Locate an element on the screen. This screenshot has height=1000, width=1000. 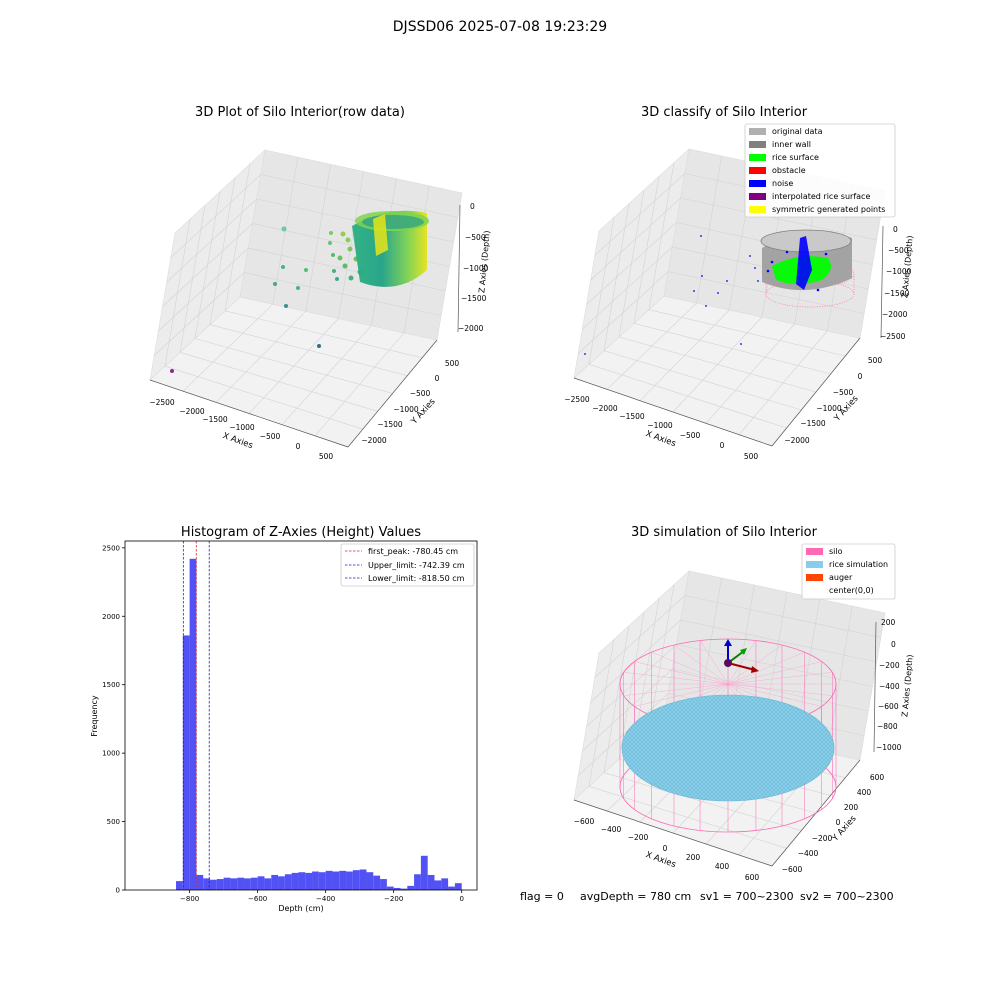
raw-xtick-0: −2500 is located at coordinates (162, 402).